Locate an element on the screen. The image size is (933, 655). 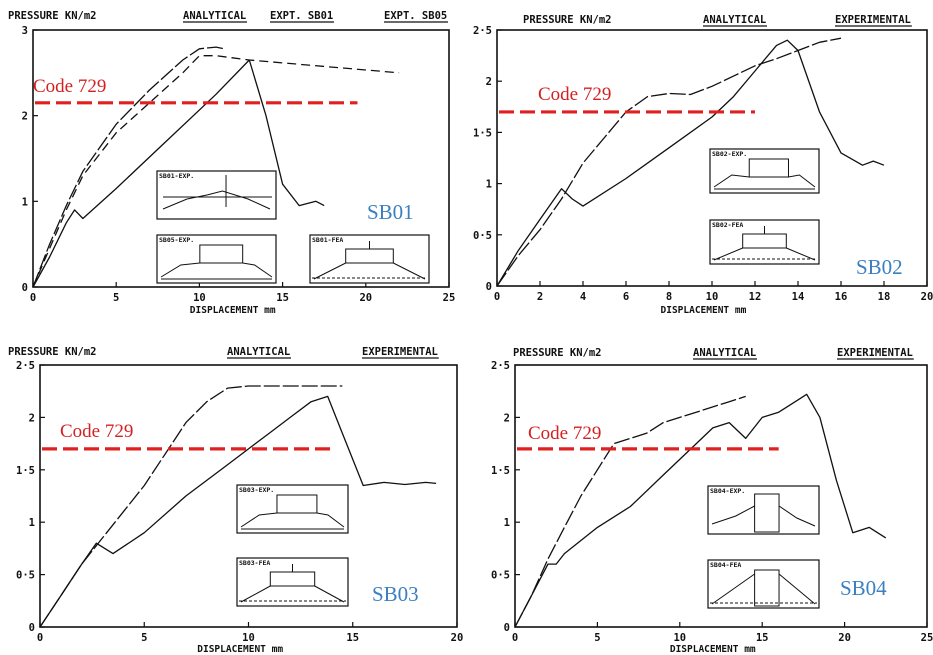
x-tick-label: 2 is located at coordinates (540, 297).